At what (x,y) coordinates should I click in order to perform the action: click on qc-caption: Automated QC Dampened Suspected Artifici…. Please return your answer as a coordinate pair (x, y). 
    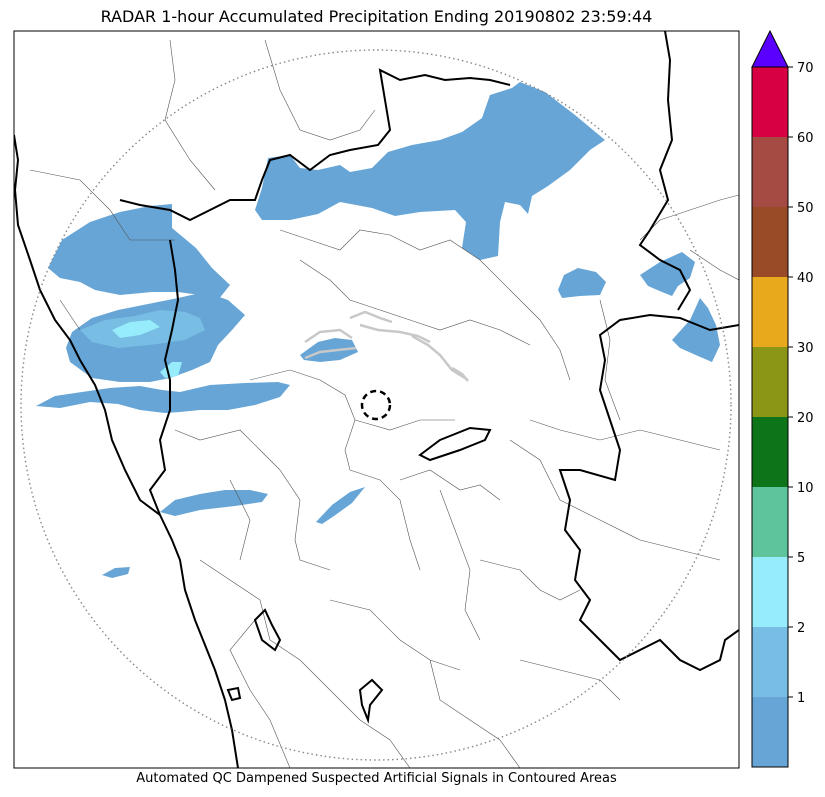
    Looking at the image, I should click on (376, 778).